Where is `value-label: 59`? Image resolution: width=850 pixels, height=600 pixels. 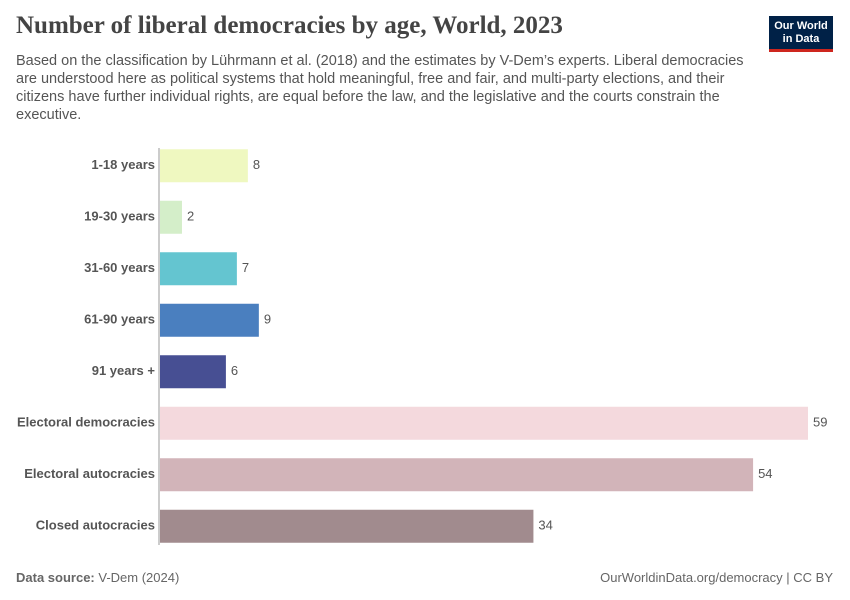
value-label: 59 is located at coordinates (820, 422).